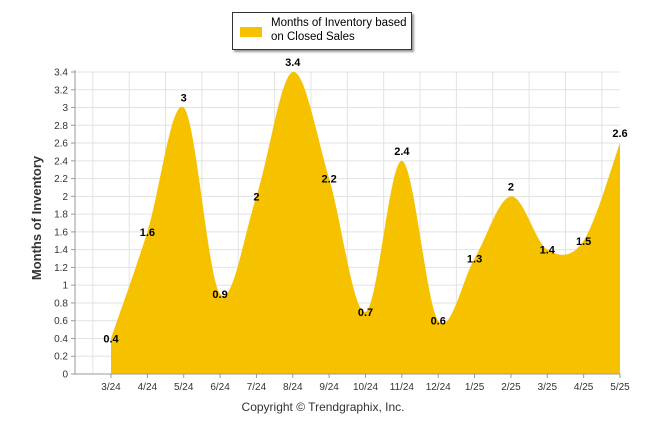 The image size is (646, 434). What do you see at coordinates (619, 134) in the screenshot?
I see `data-label-14: 2.6` at bounding box center [619, 134].